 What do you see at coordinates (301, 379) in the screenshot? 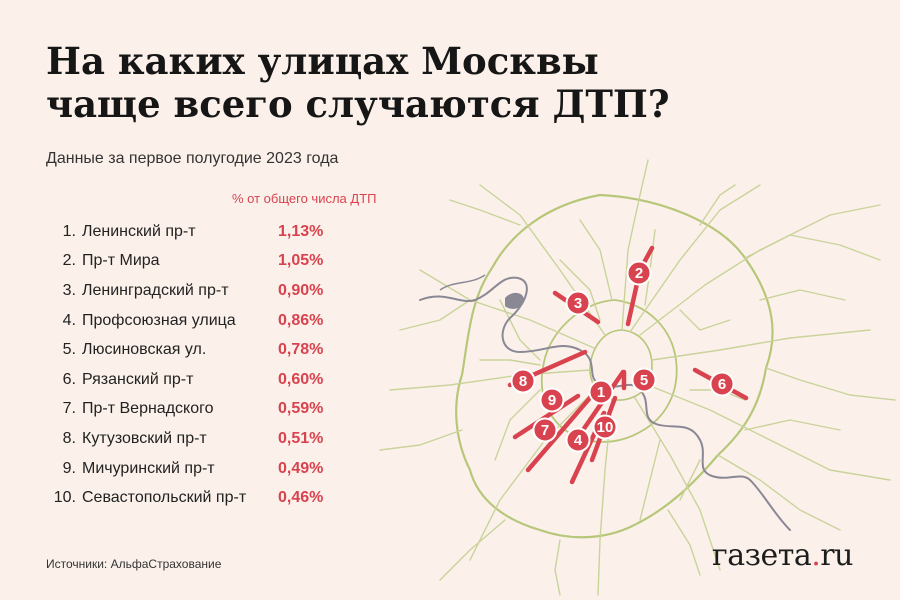
I see `street-share: 0,60%` at bounding box center [301, 379].